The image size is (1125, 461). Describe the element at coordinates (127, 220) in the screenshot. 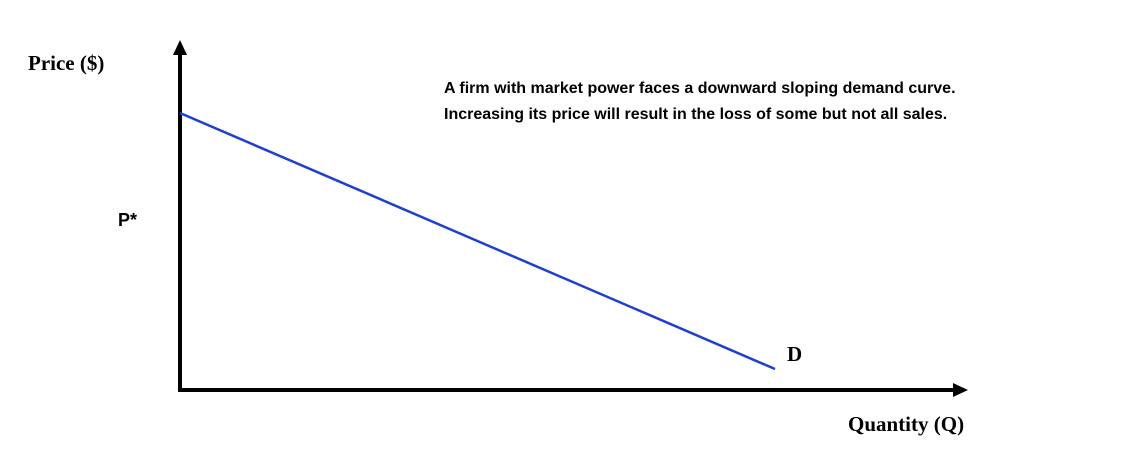

I see `price-marker-label: P*` at that location.